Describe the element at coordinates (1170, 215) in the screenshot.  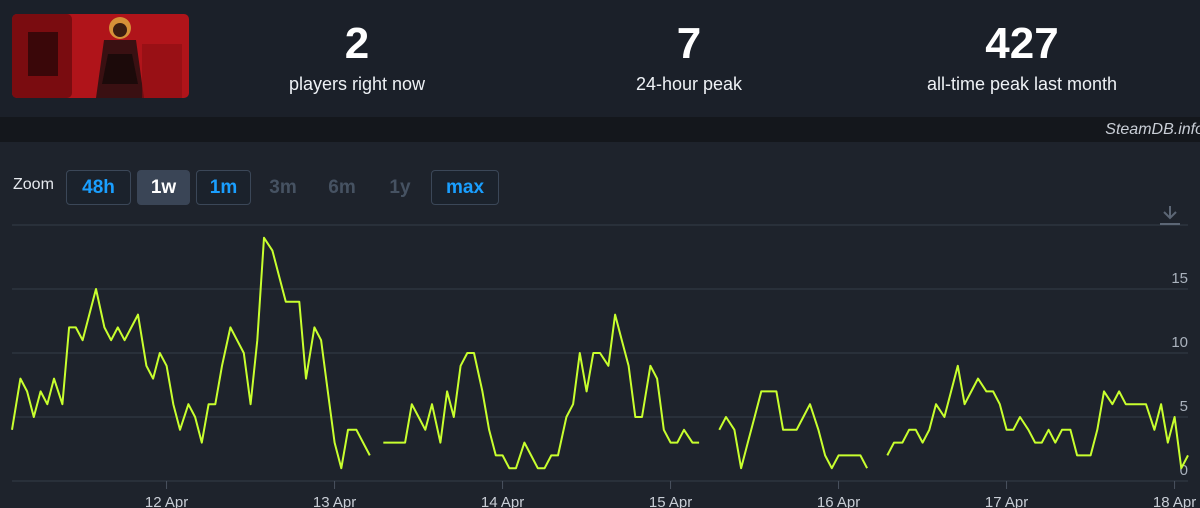
I see `download-icon` at that location.